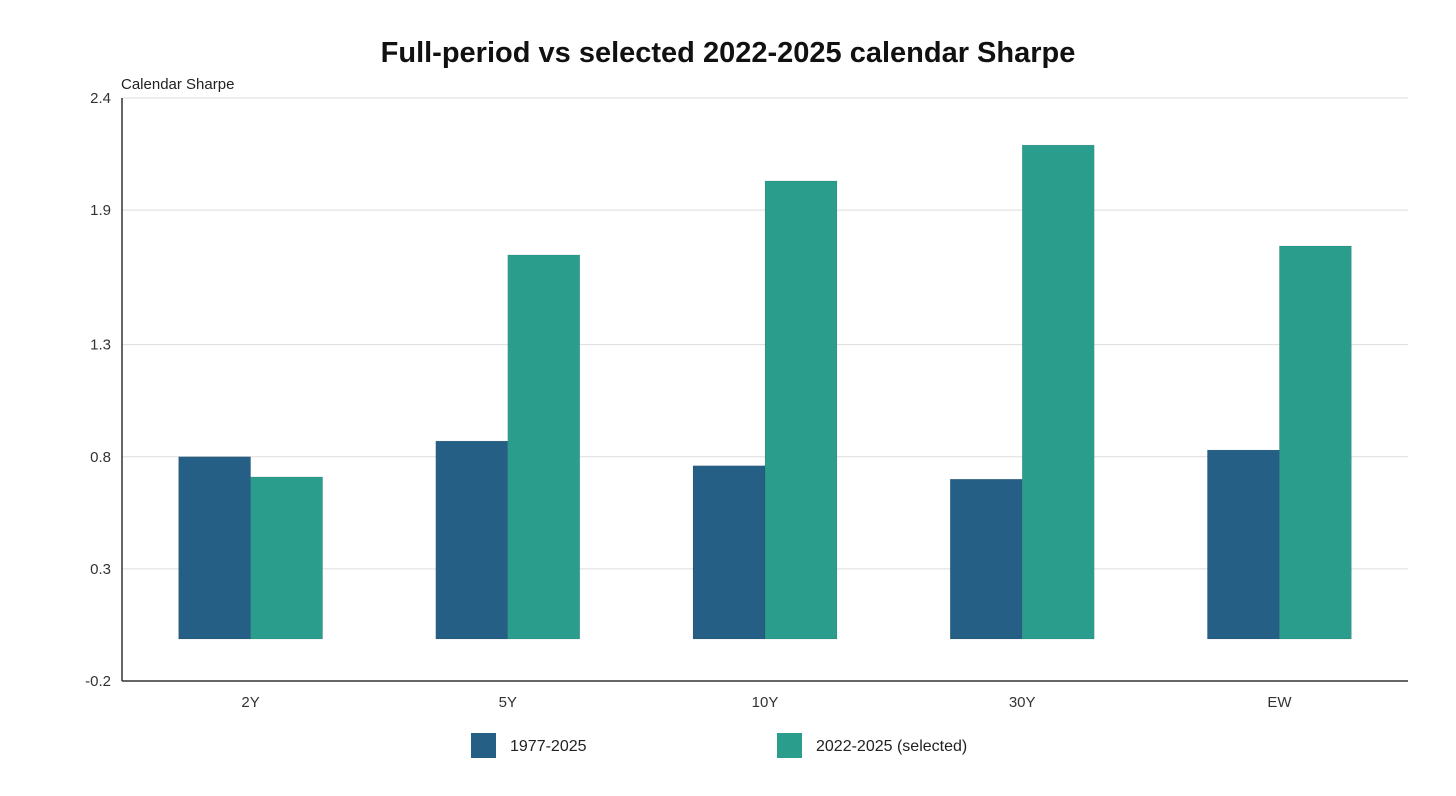  I want to click on x-tick-labels: 2Y 5Y 10Y 30Y EW, so click(766, 702).